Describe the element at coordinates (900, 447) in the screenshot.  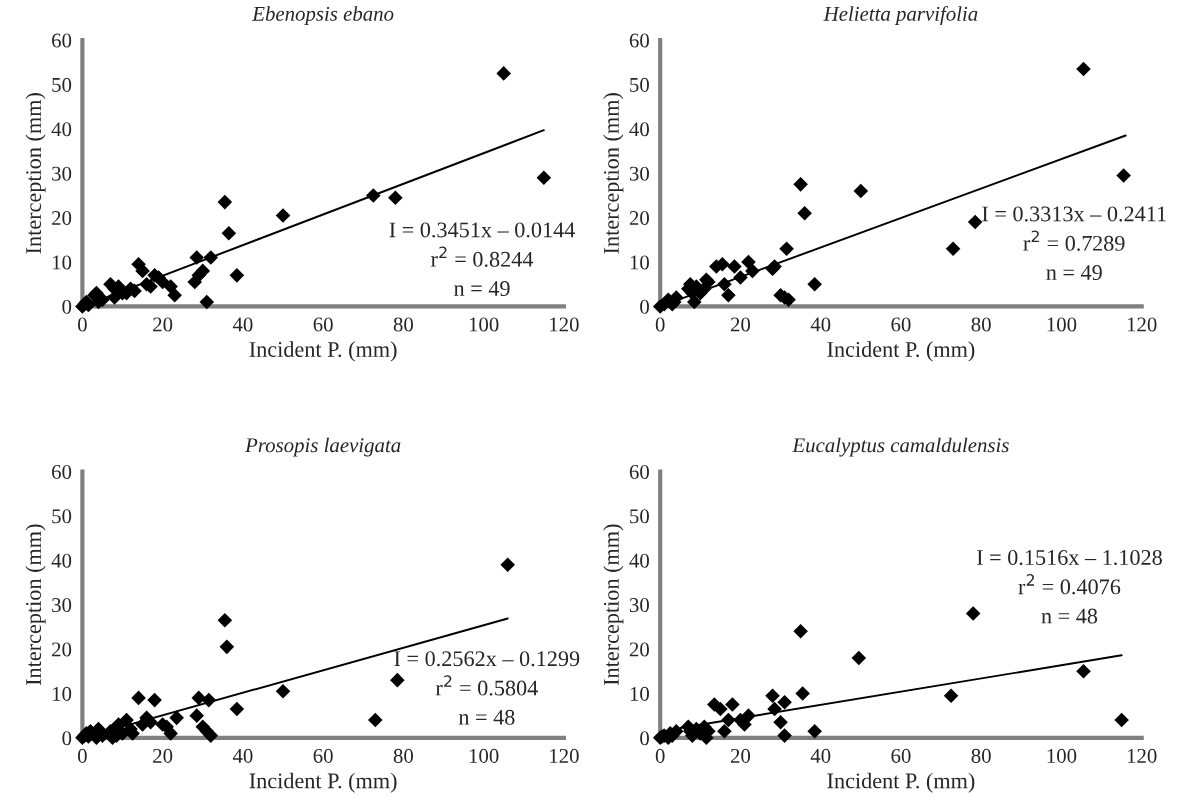
I see `chart-title: Eucalyptus camaldulensis` at that location.